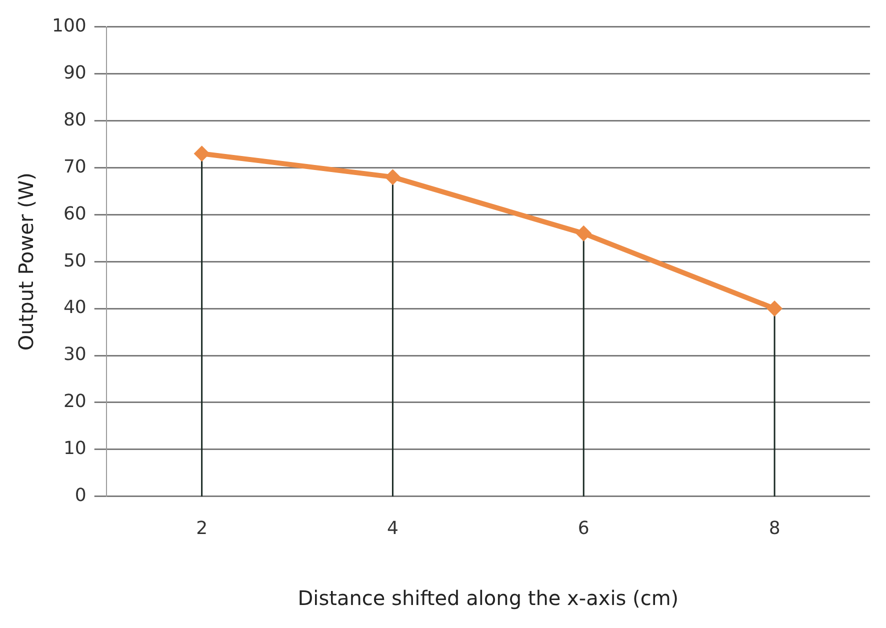 The height and width of the screenshot is (628, 886). Describe the element at coordinates (488, 598) in the screenshot. I see `x-axis-title: Distance shifted along the x-axis (cm)` at that location.